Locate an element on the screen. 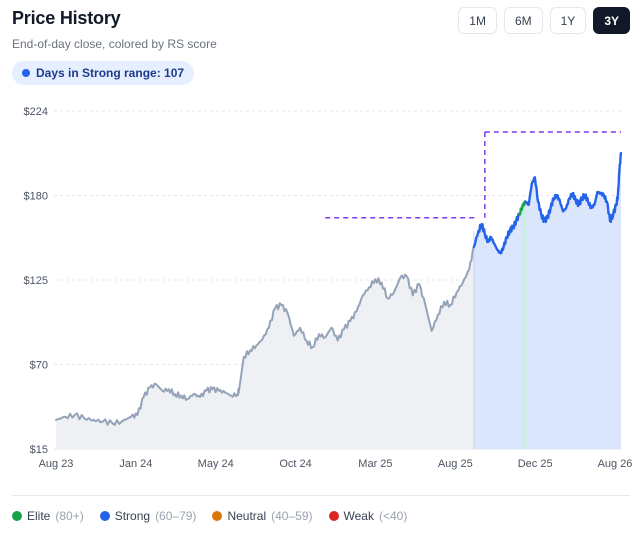 This screenshot has height=533, width=636. legend-divider is located at coordinates (321, 495).